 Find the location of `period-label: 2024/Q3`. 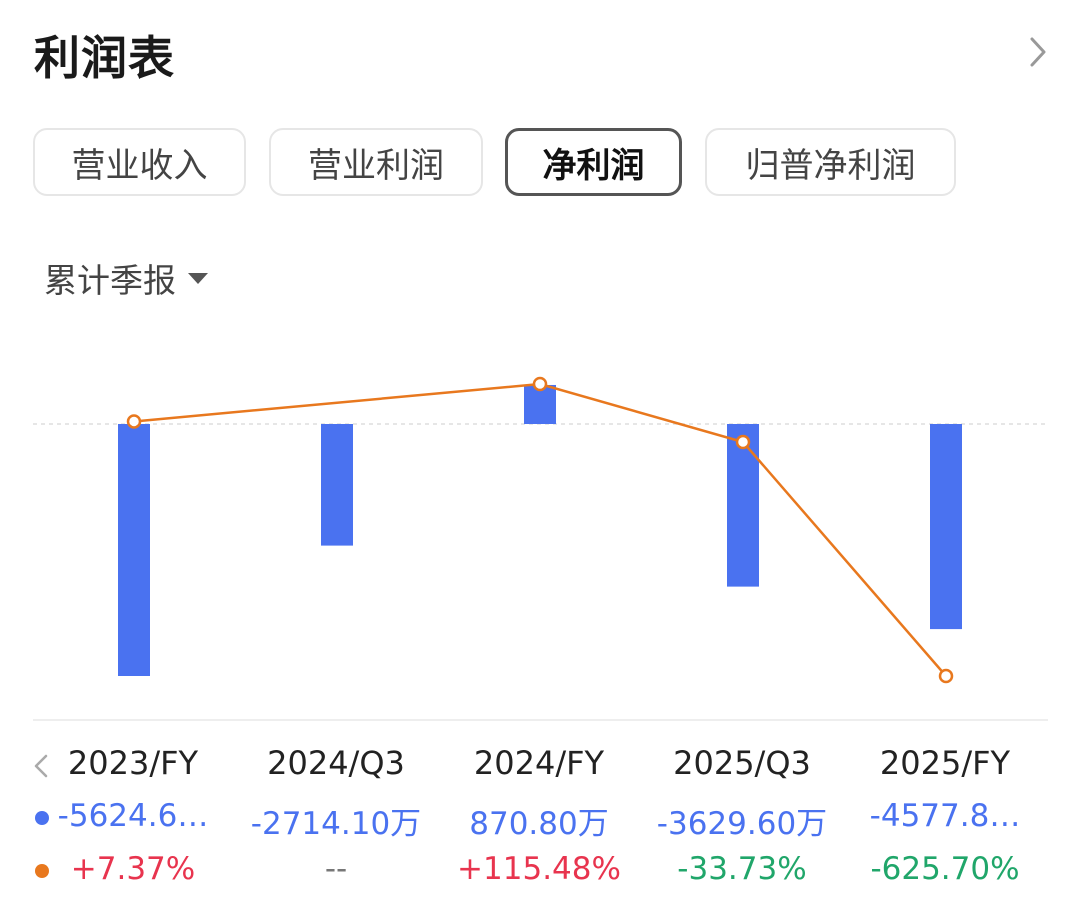

period-label: 2024/Q3 is located at coordinates (336, 763).